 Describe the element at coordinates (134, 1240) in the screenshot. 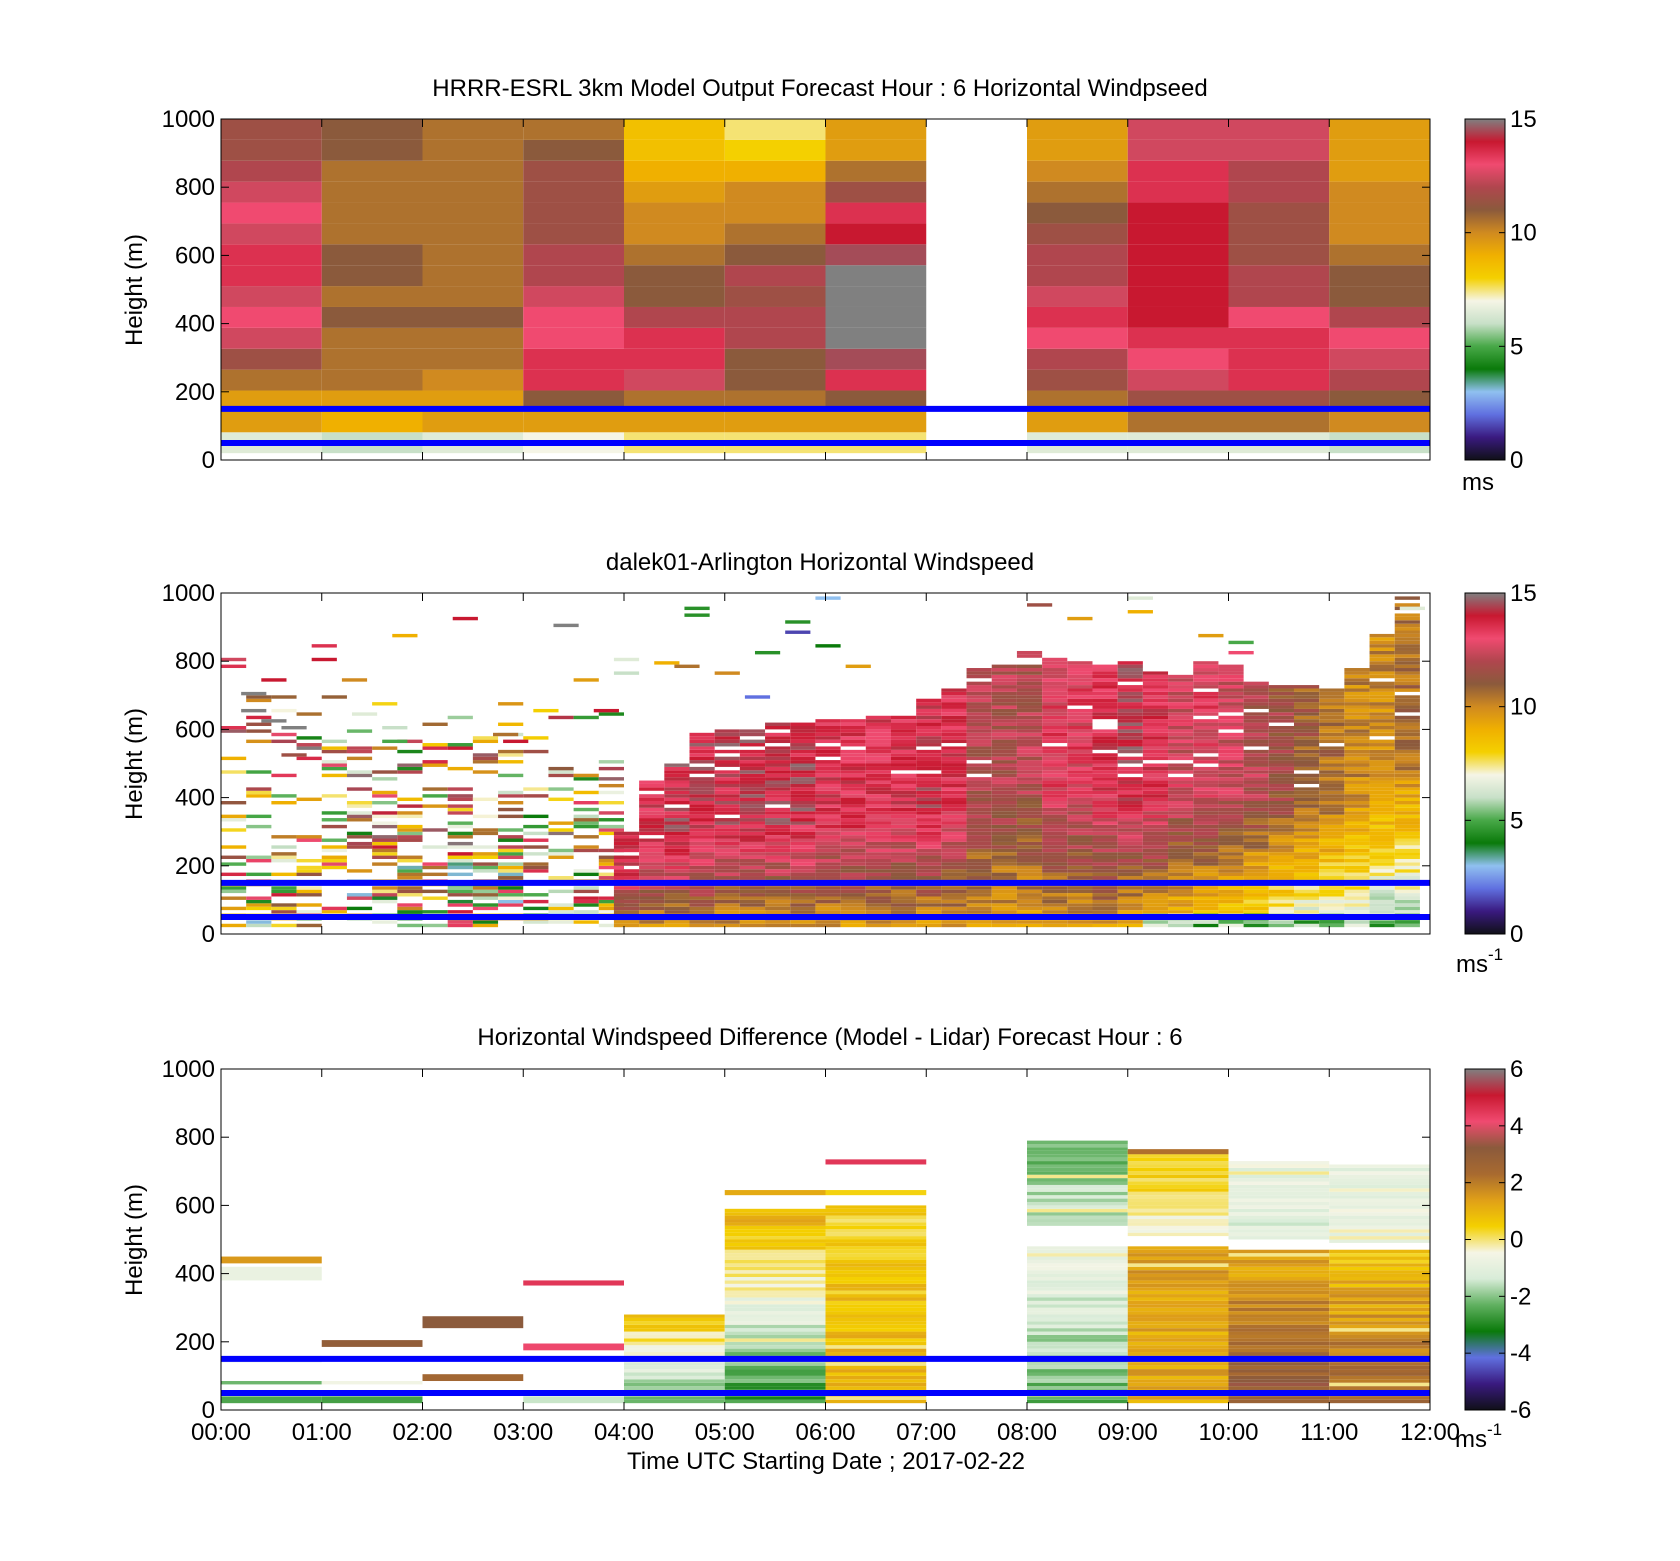

I see `panel-3-ylabel: Height (m)` at that location.